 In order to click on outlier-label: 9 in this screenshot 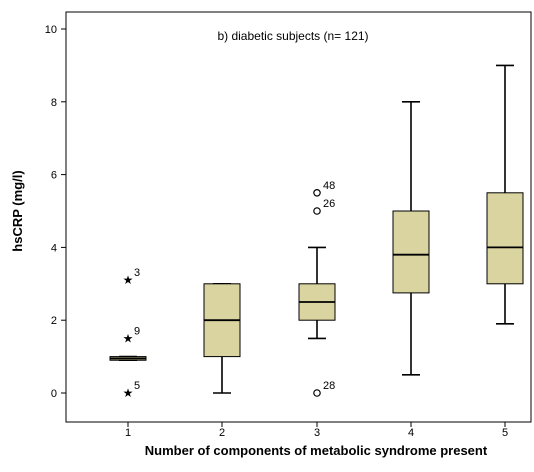, I will do `click(137, 331)`.